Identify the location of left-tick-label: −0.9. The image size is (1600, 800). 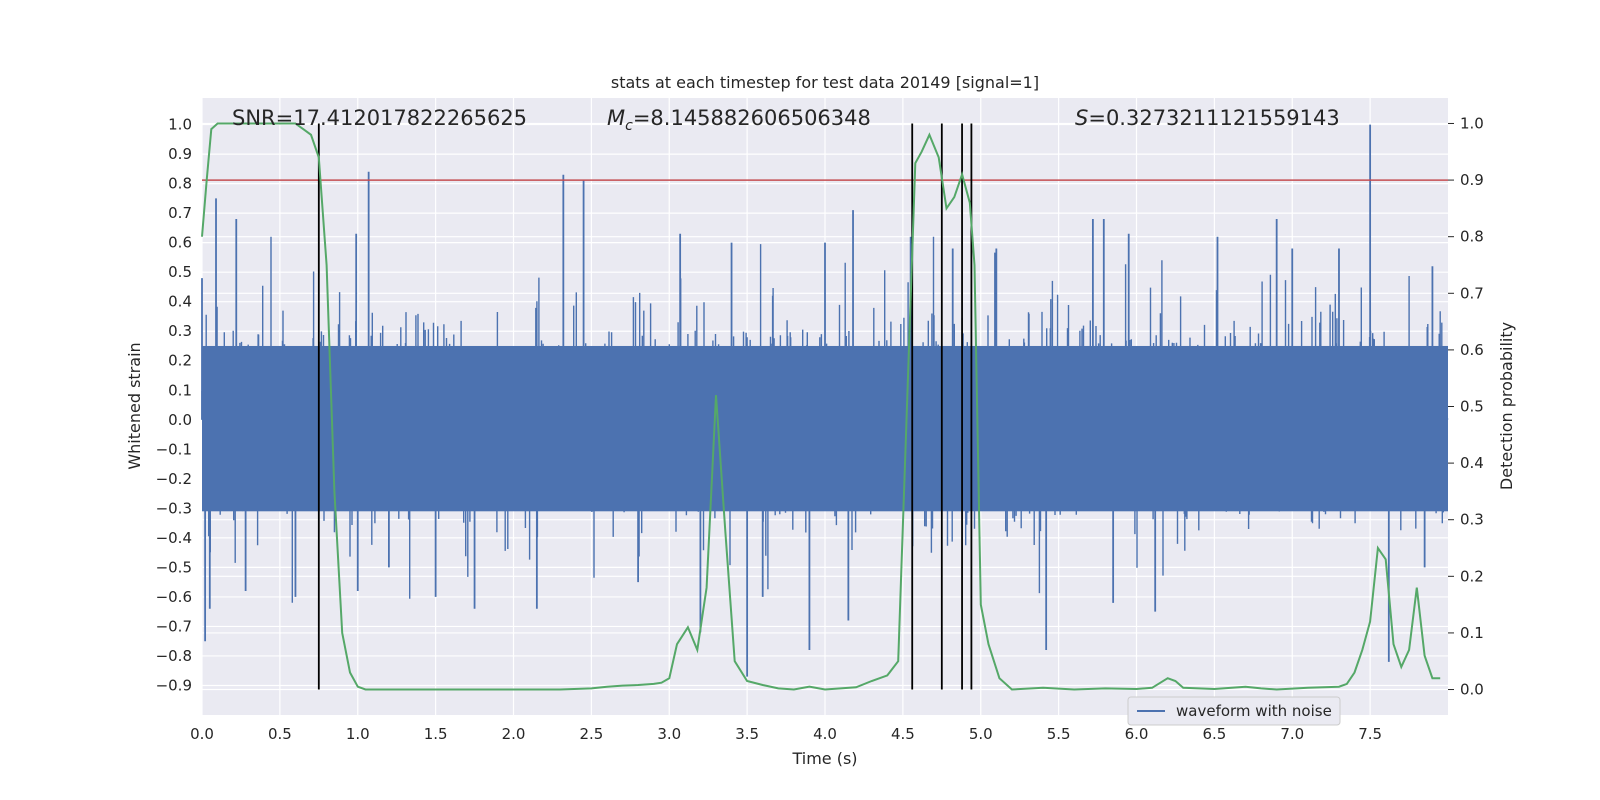
(174, 685).